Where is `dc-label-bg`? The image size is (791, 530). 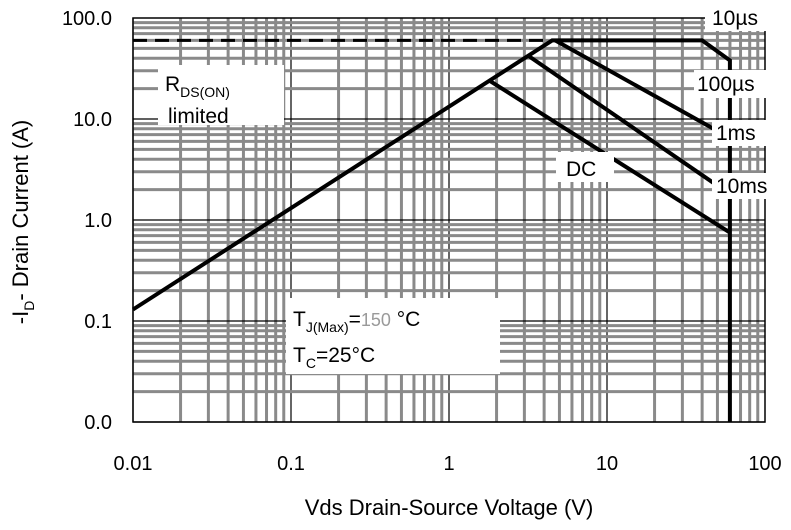 dc-label-bg is located at coordinates (585, 167).